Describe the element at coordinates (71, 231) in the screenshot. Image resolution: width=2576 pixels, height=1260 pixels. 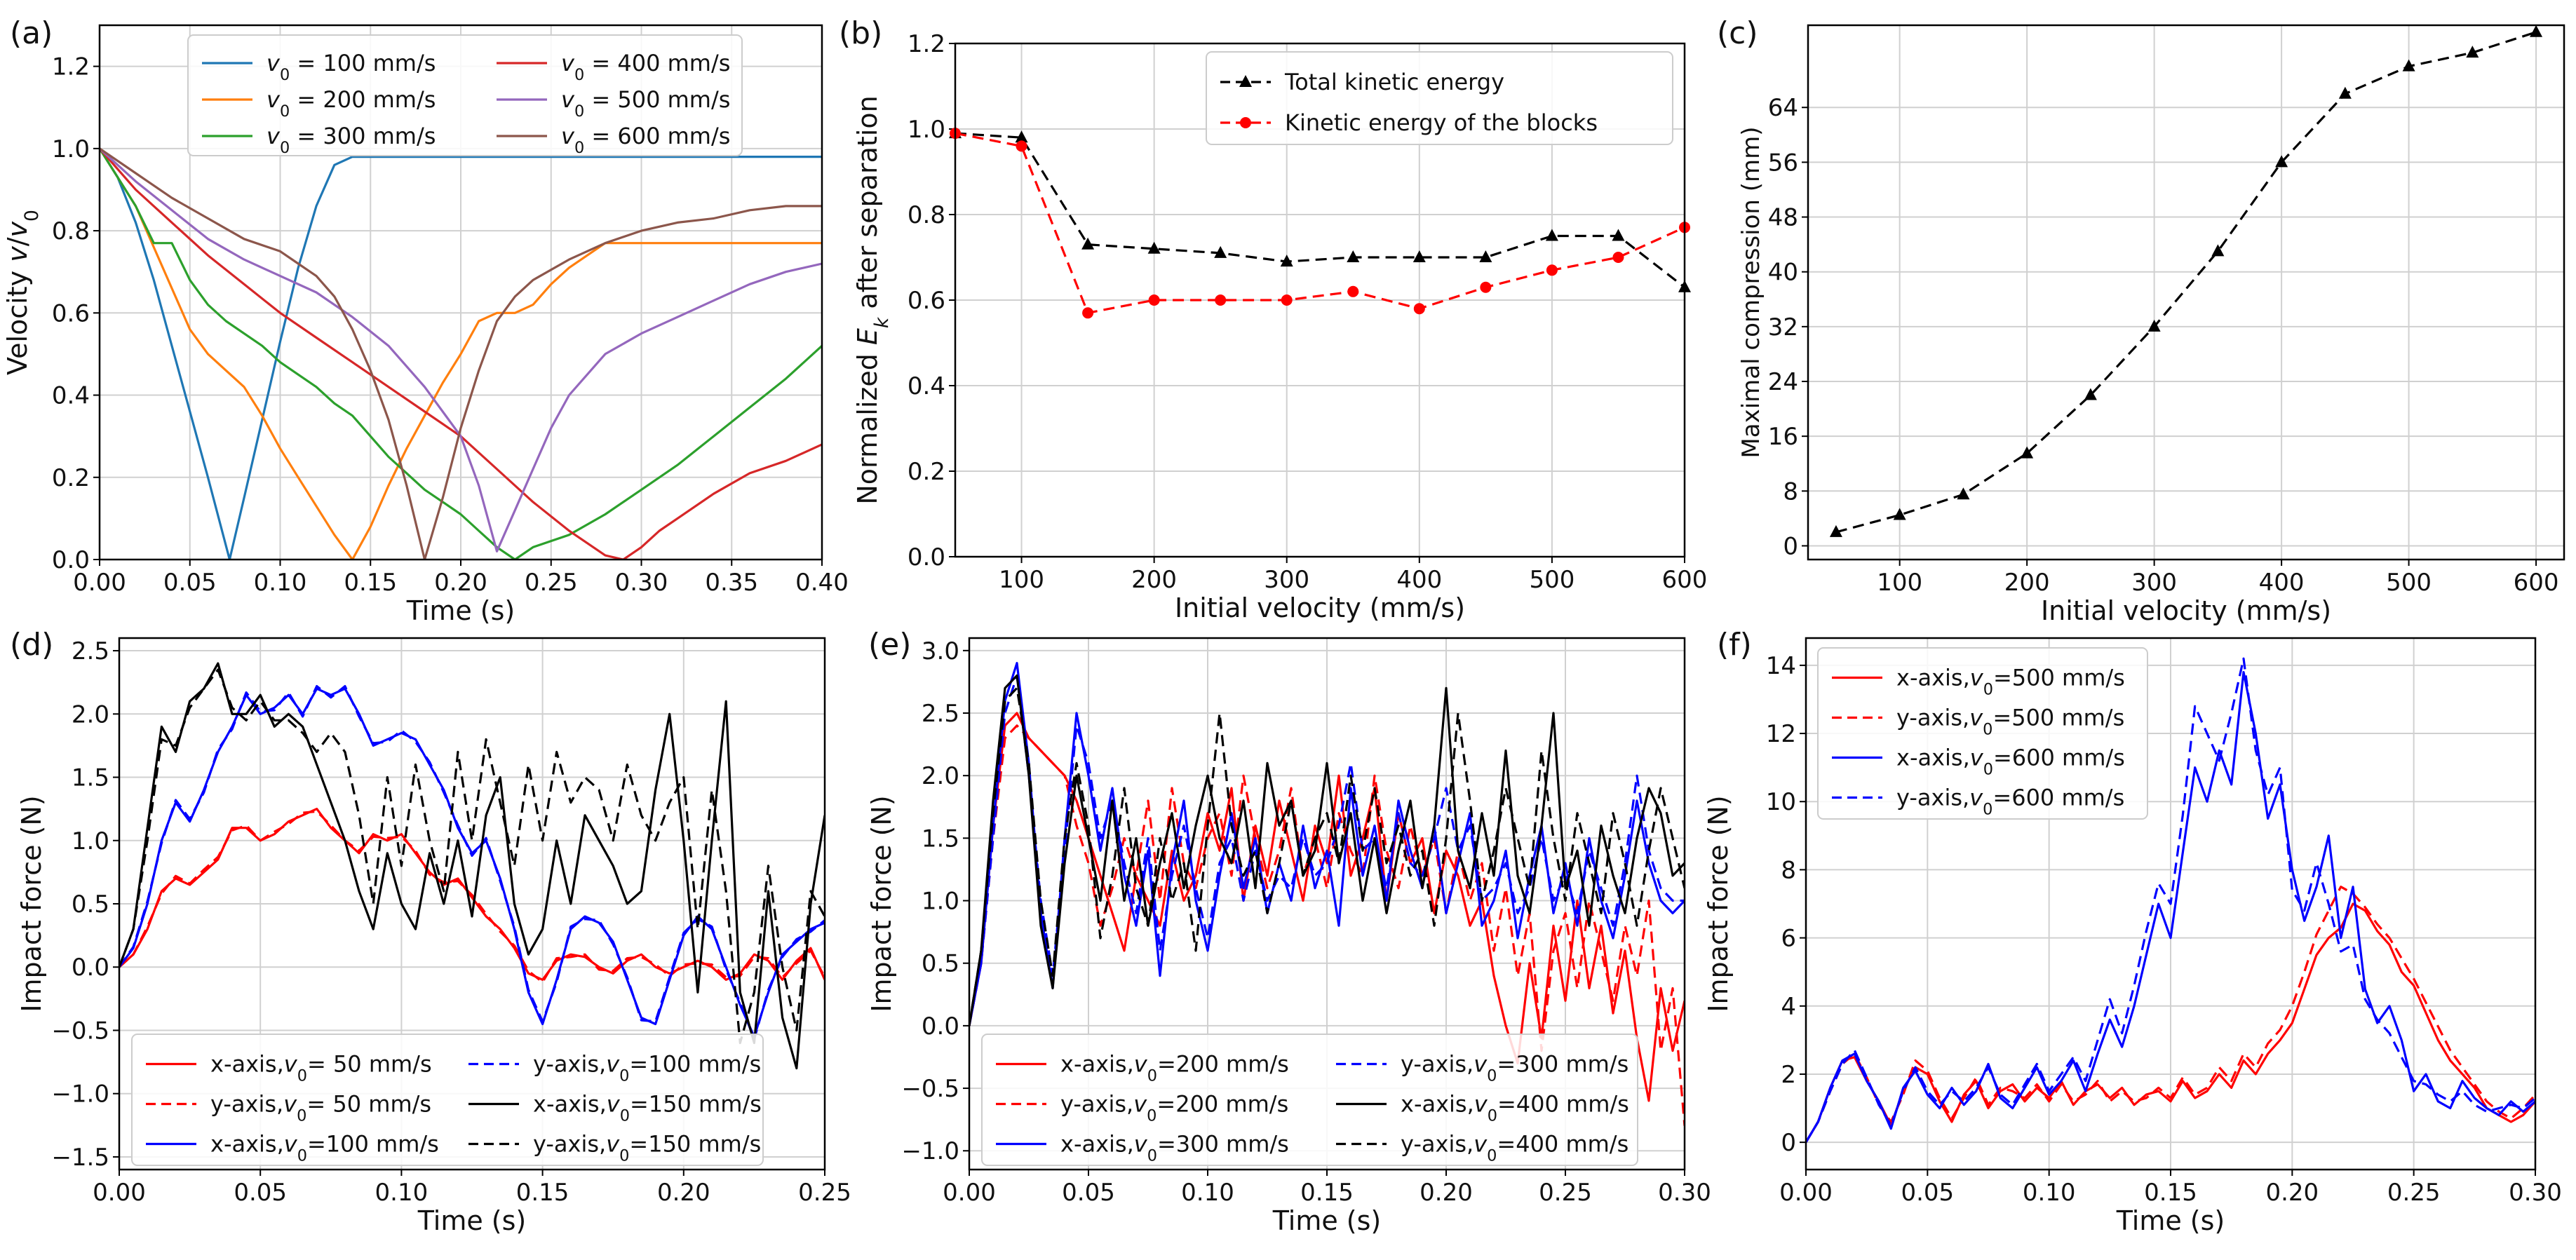
I see `y-tick-label: 0.8` at that location.